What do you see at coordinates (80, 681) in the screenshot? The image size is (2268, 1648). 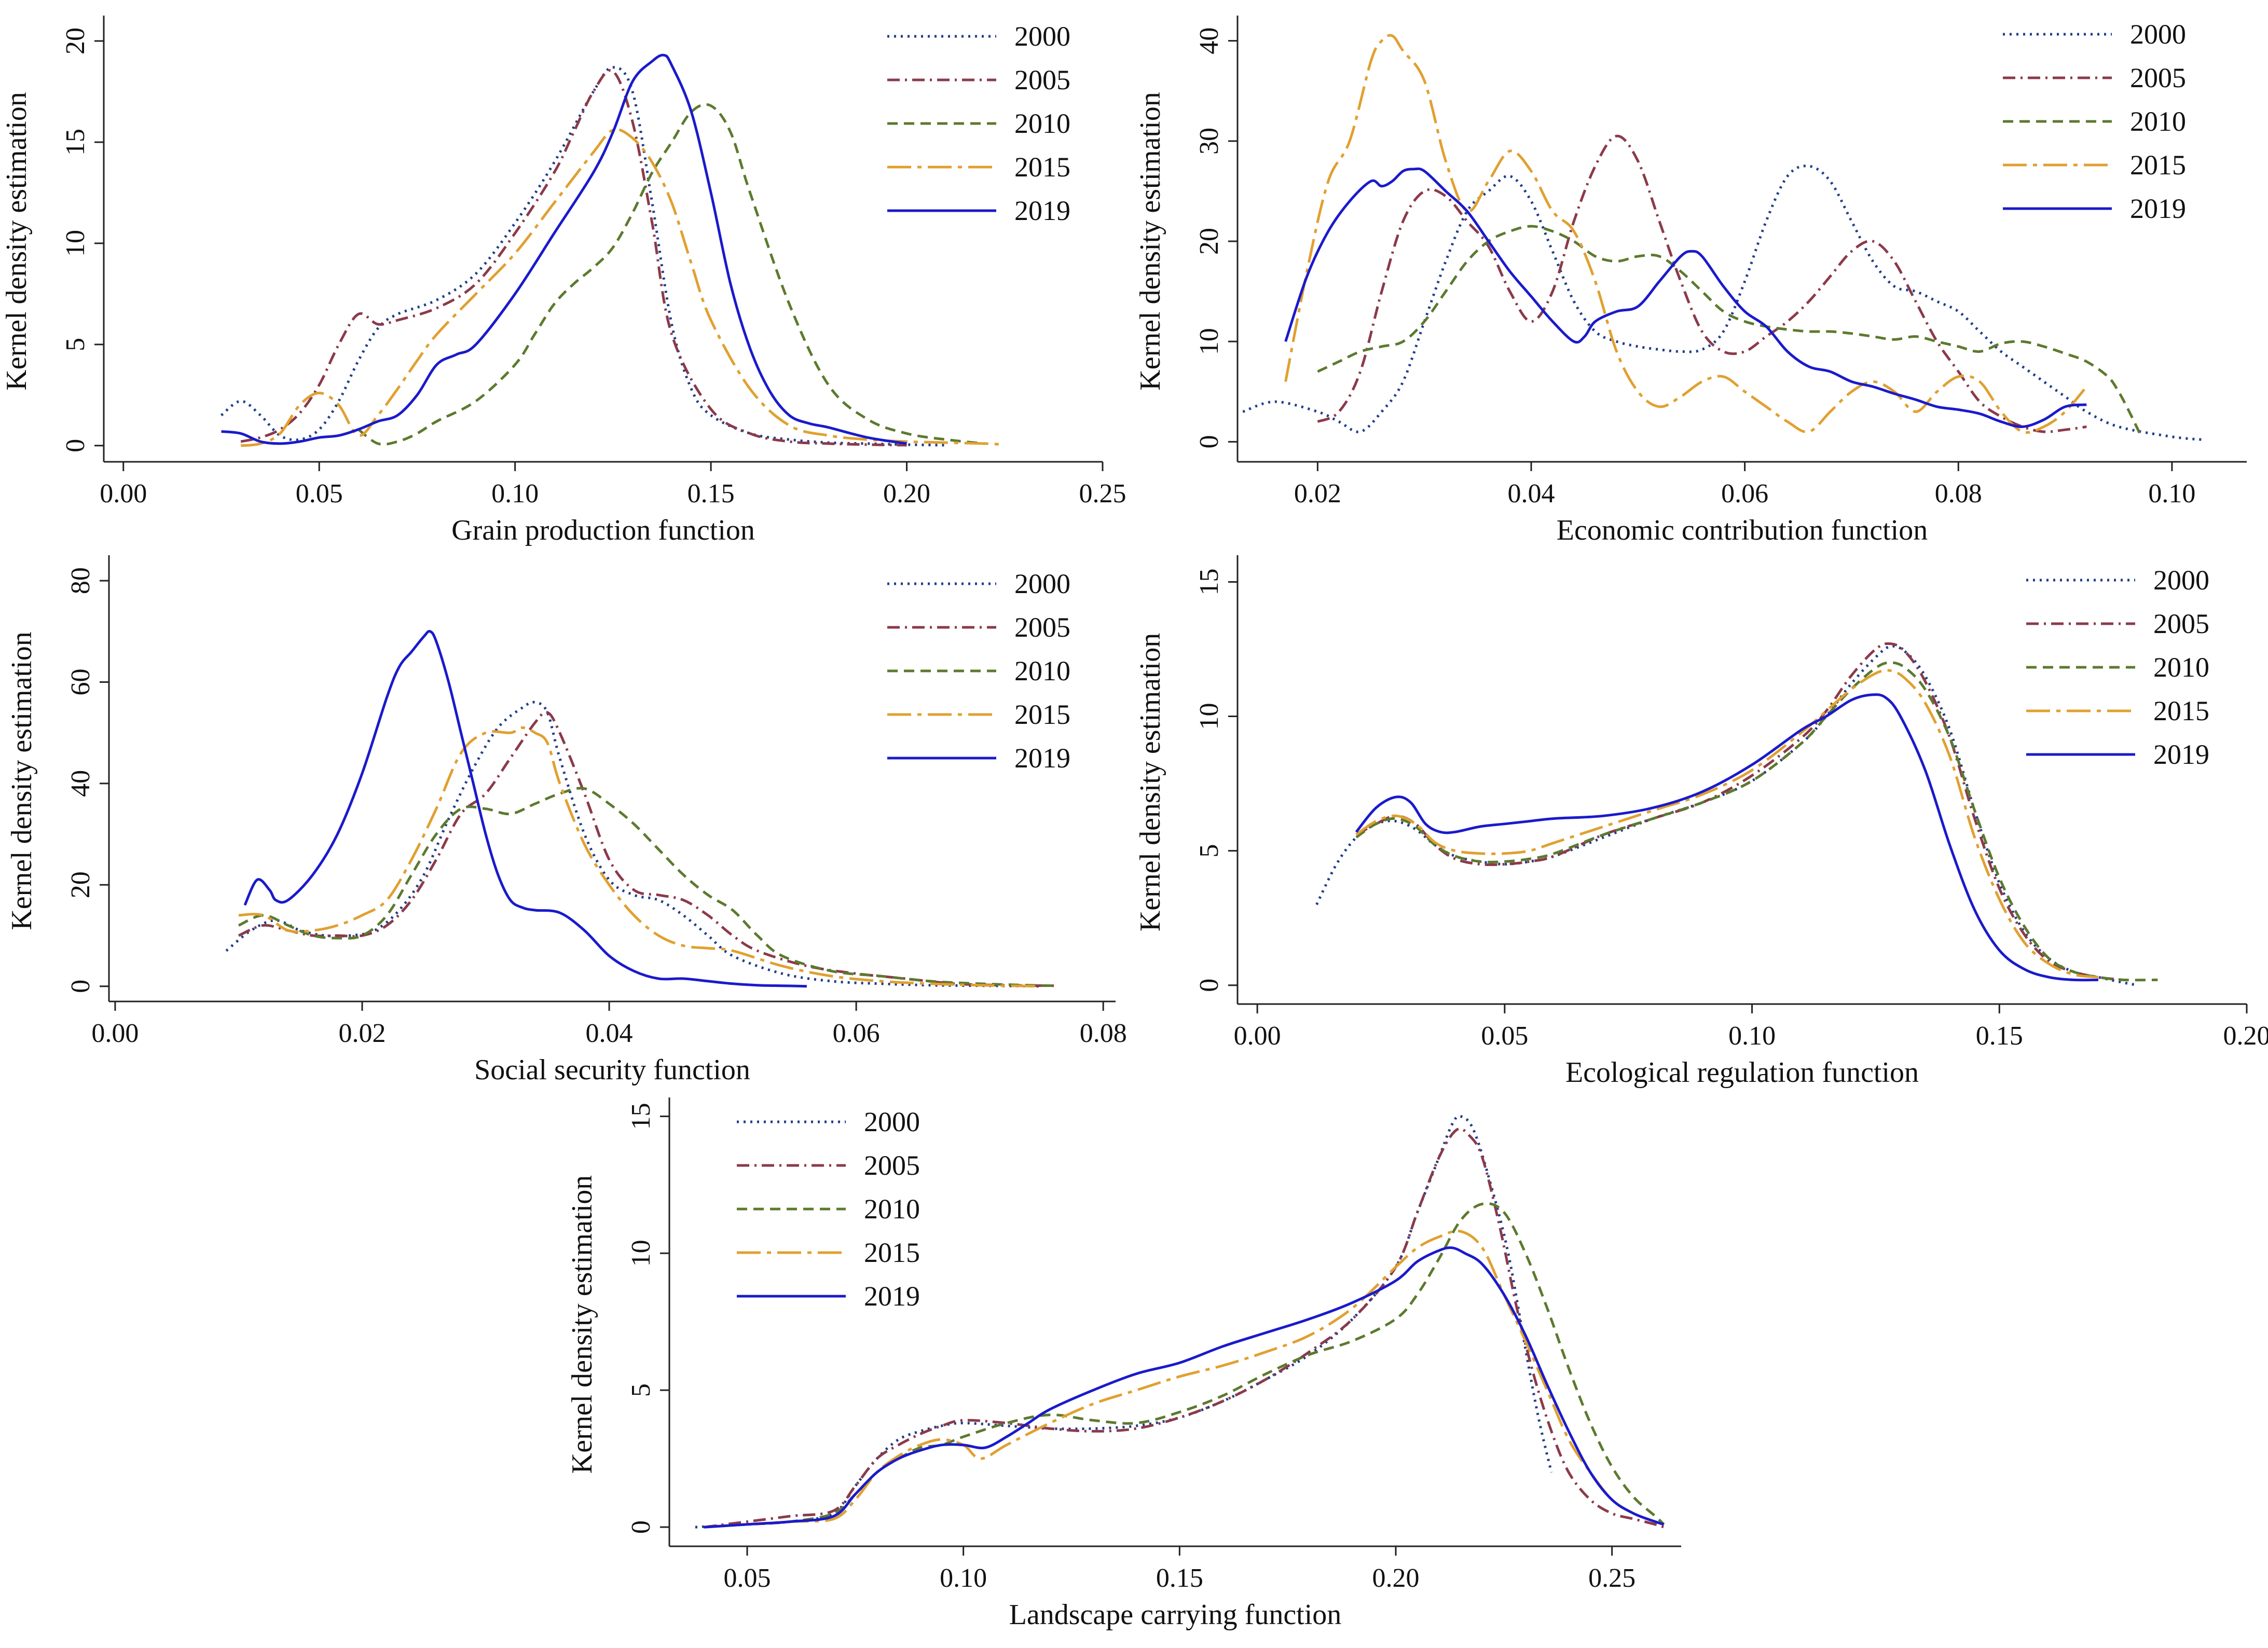 I see `y-tick-label: 60` at bounding box center [80, 681].